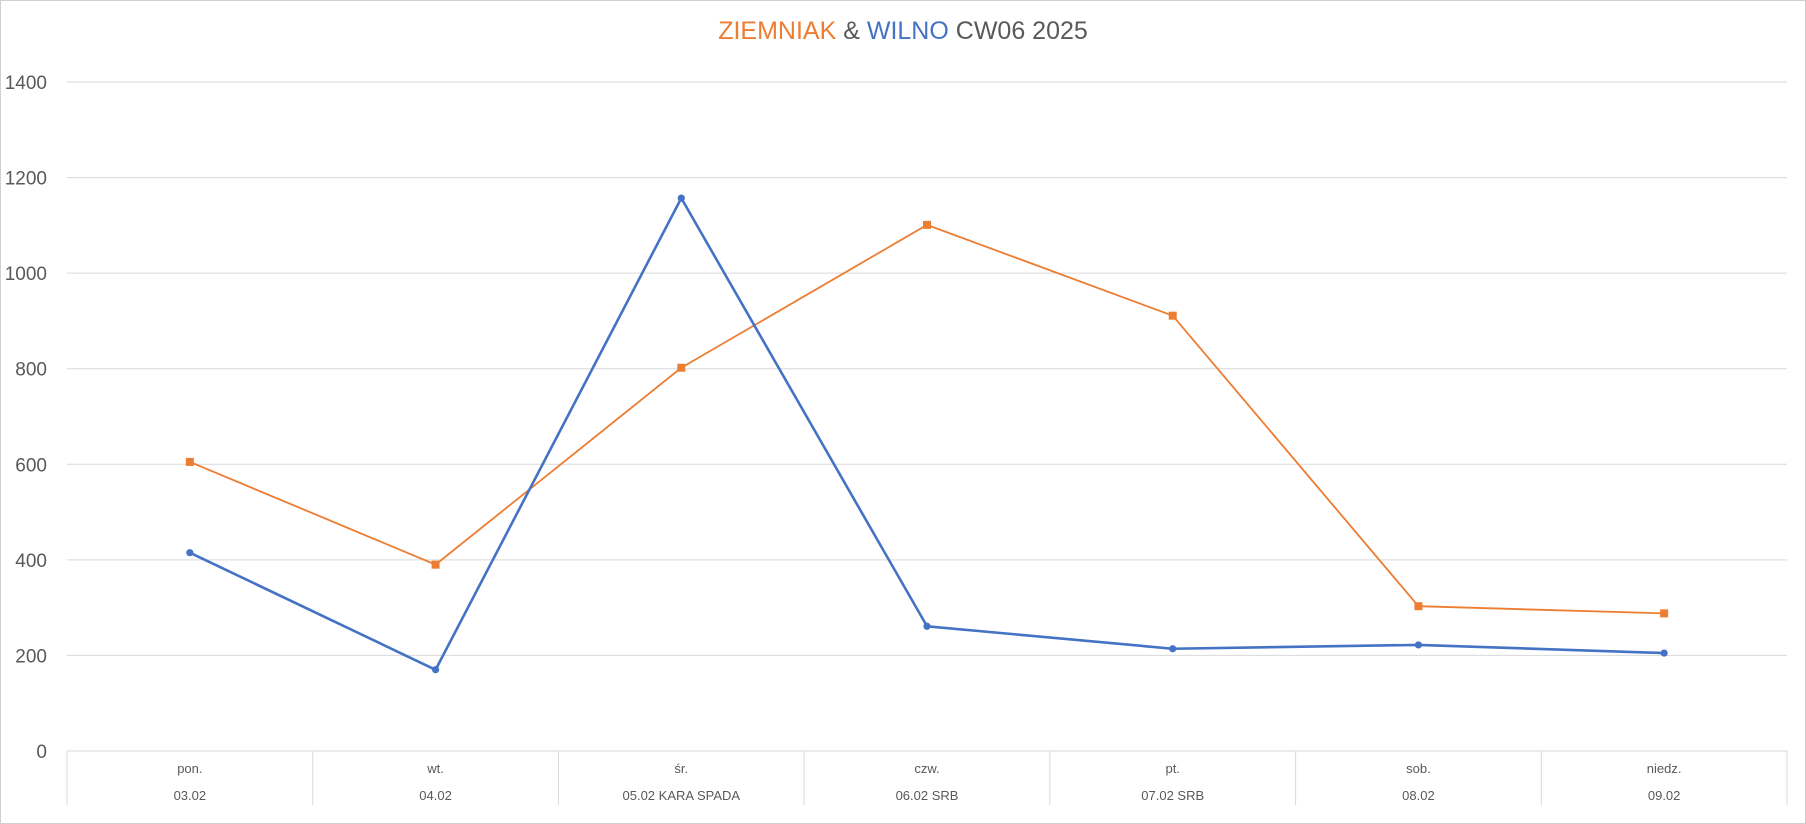  What do you see at coordinates (26, 179) in the screenshot?
I see `y-tick-label: 1200` at bounding box center [26, 179].